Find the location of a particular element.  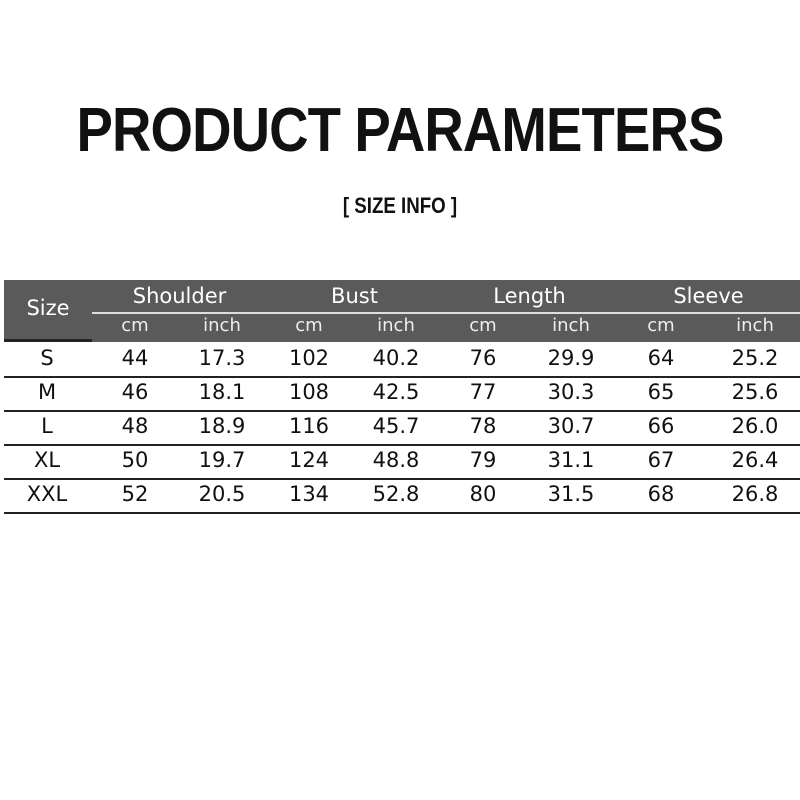

value-cell: 17.3 is located at coordinates (222, 358).